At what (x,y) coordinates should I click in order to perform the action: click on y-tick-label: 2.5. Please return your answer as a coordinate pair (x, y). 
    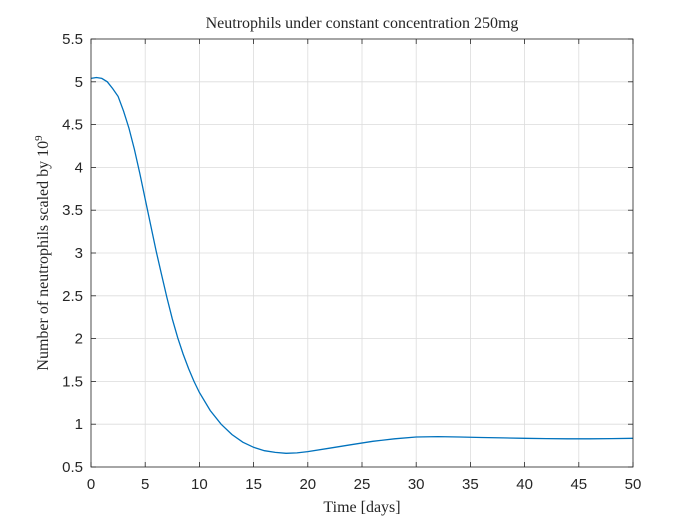
    Looking at the image, I should click on (72, 296).